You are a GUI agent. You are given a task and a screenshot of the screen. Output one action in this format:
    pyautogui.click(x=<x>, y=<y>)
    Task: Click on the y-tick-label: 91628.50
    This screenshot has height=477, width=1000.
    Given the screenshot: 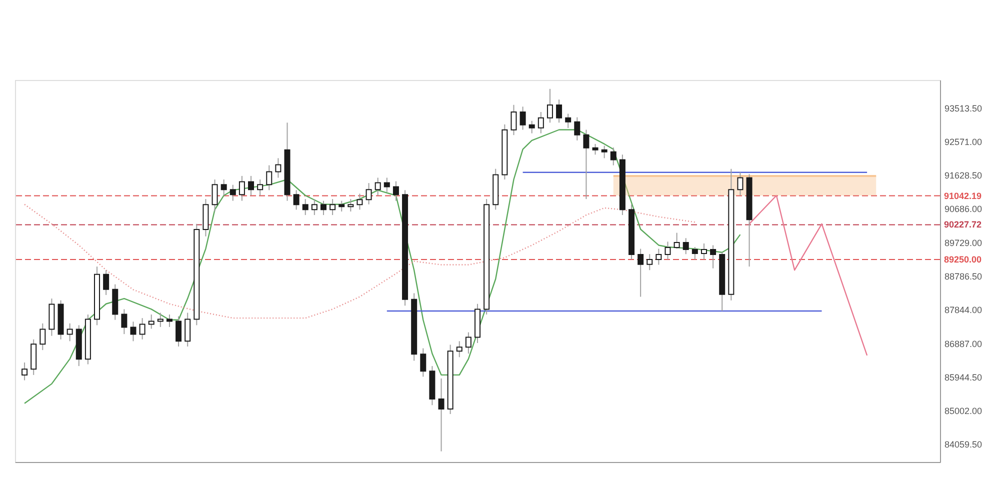 What is the action you would take?
    pyautogui.click(x=963, y=175)
    